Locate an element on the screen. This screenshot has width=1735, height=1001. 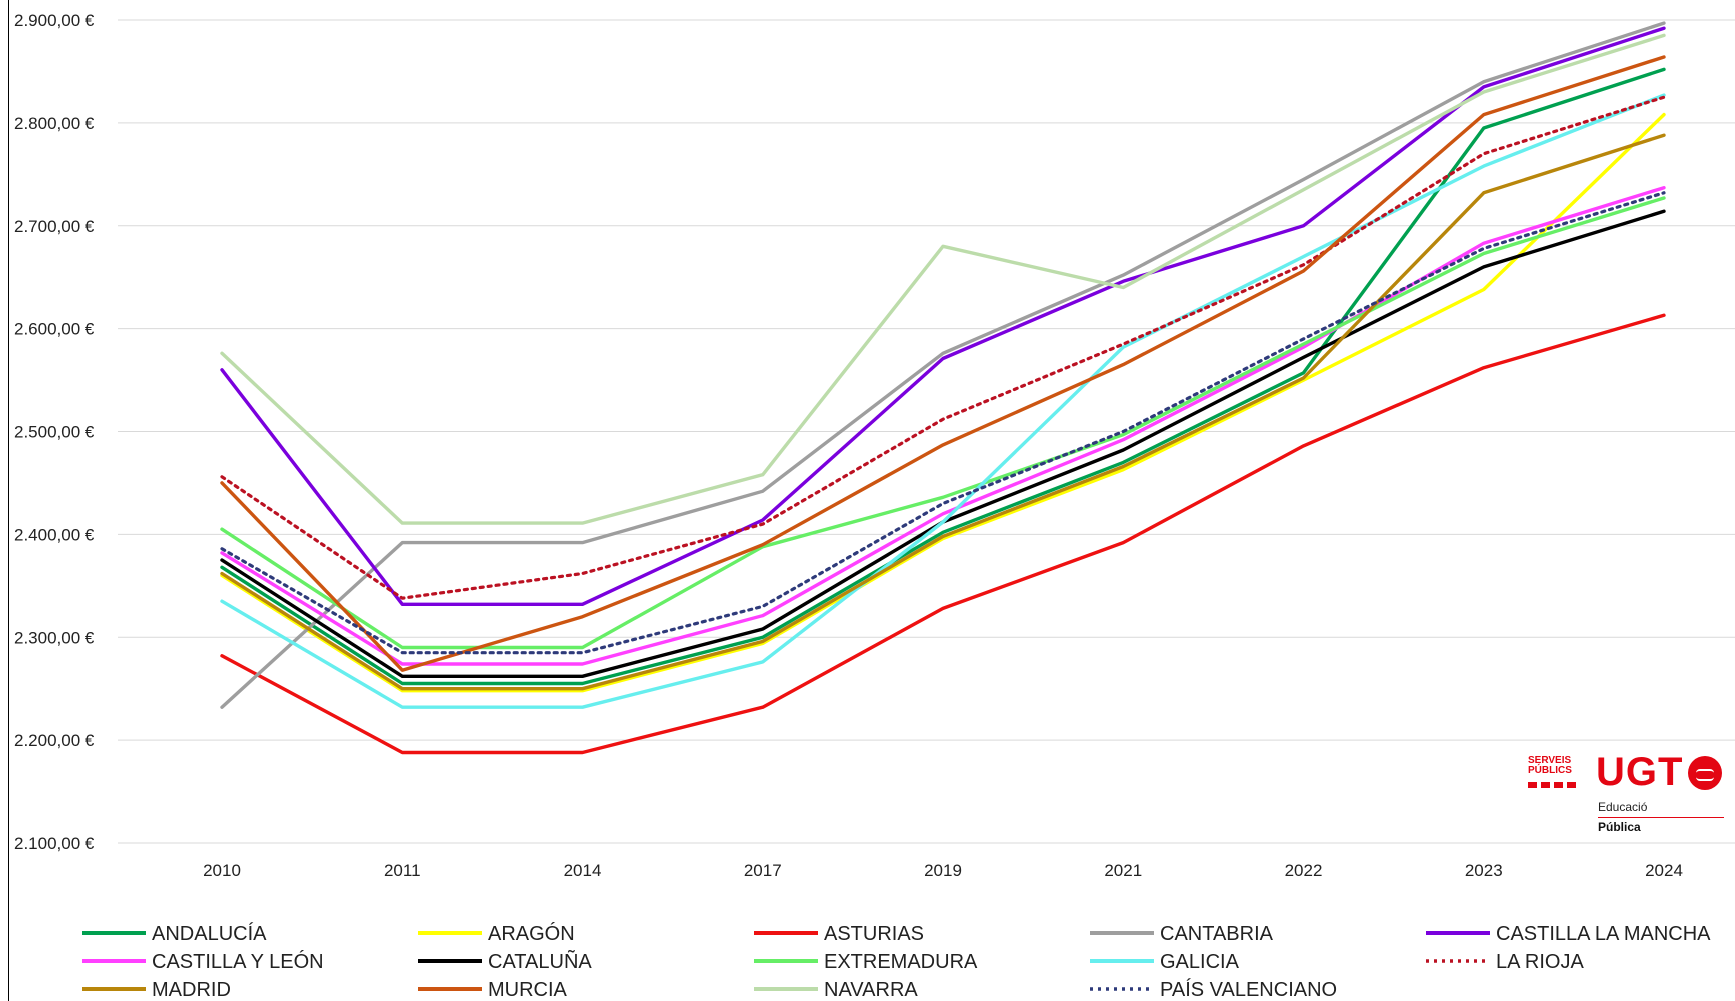
handshake-icon is located at coordinates (1705, 773).